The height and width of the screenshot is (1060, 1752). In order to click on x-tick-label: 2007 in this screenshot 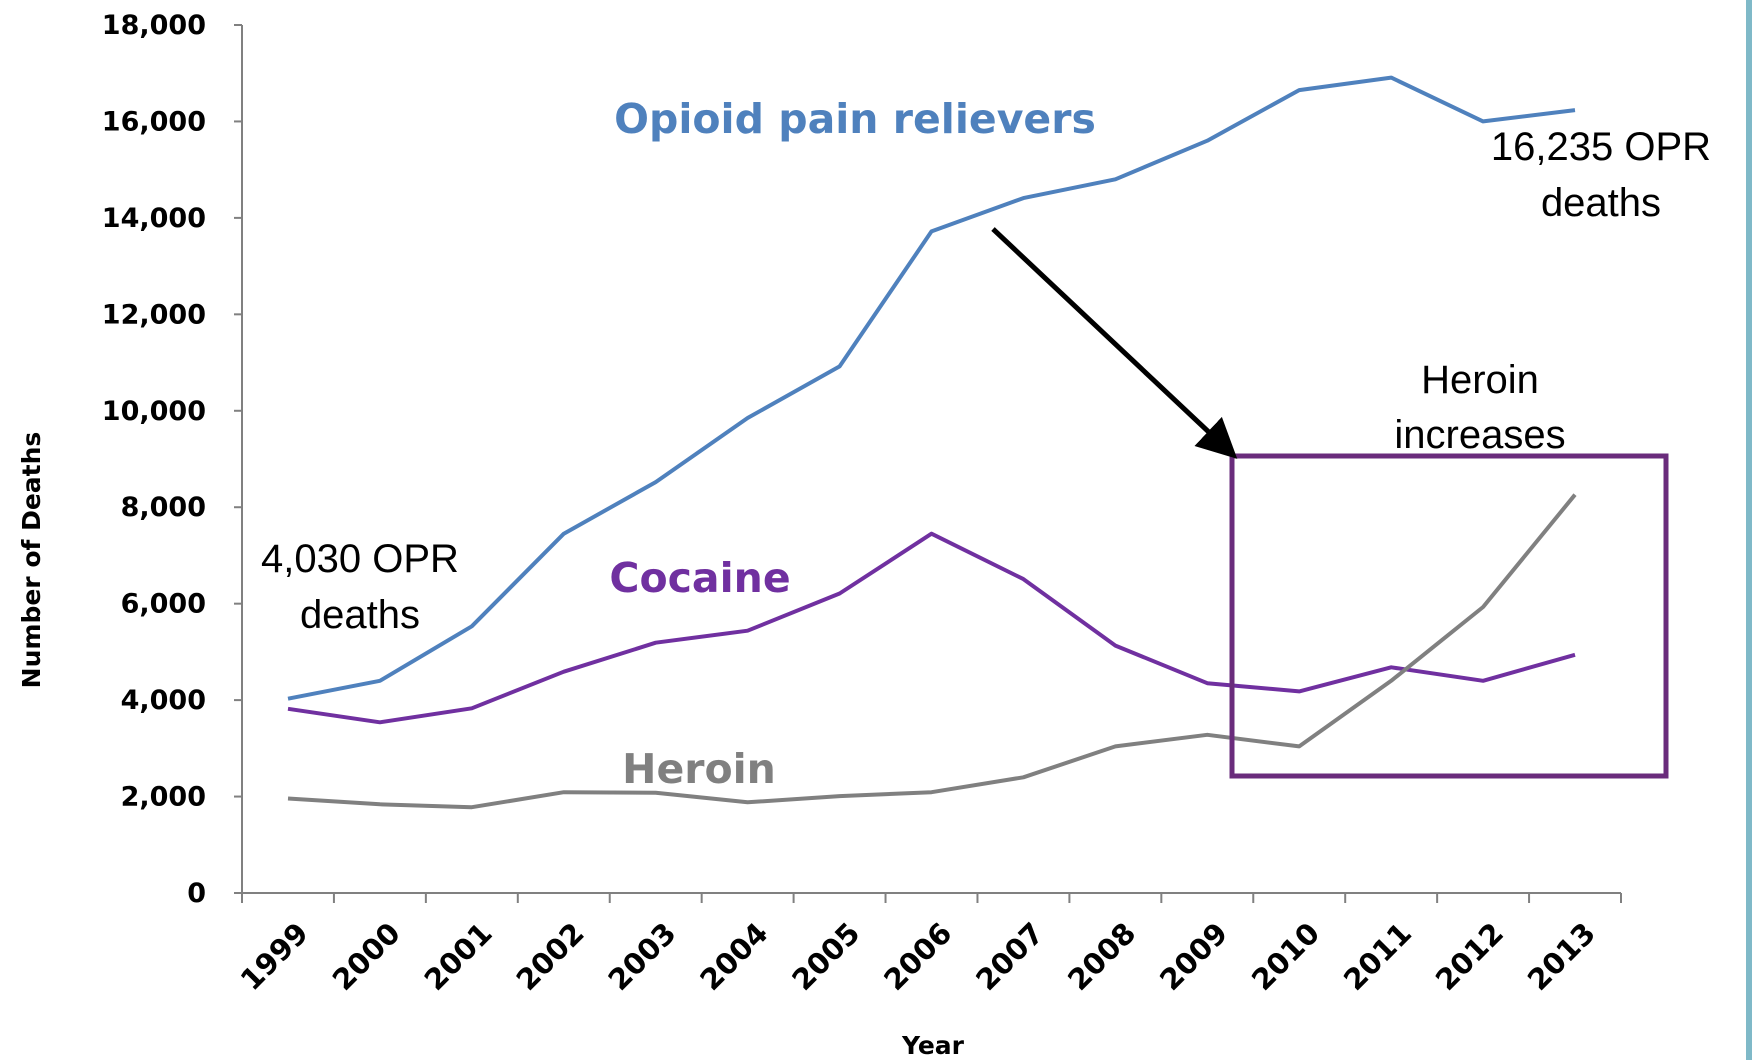, I will do `click(1009, 956)`.